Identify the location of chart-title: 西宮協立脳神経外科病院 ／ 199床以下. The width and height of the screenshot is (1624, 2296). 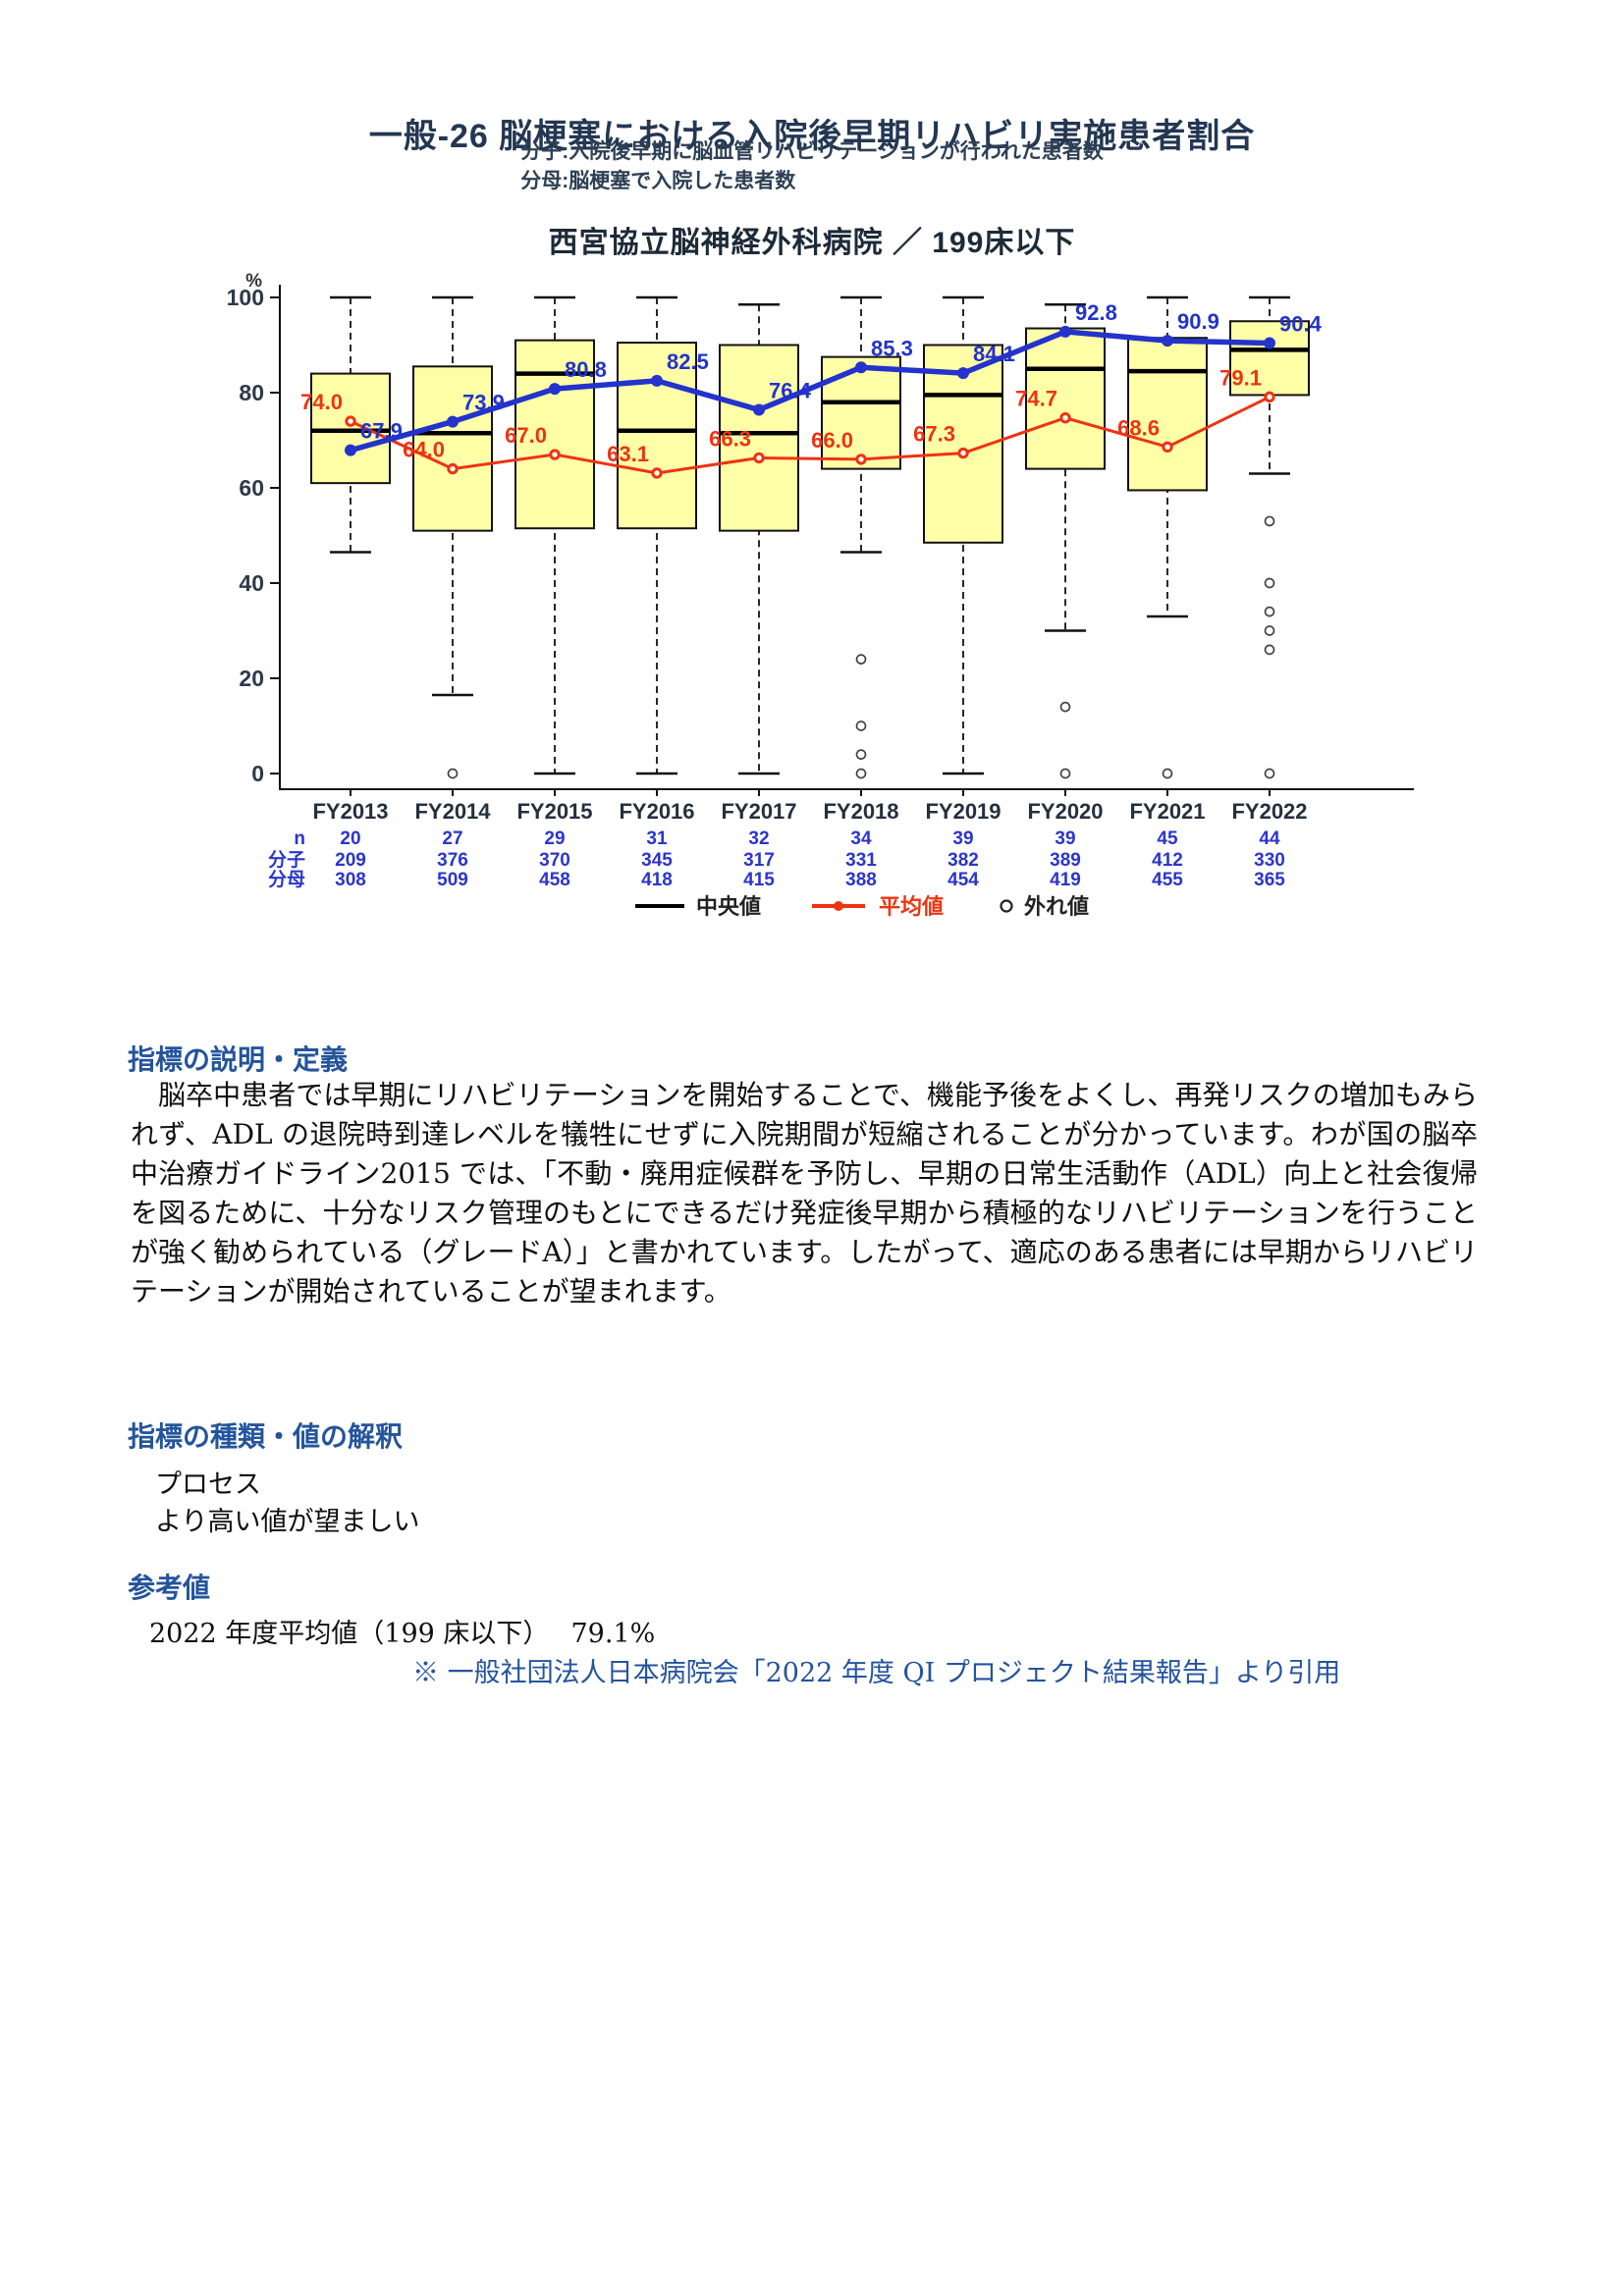
(812, 243).